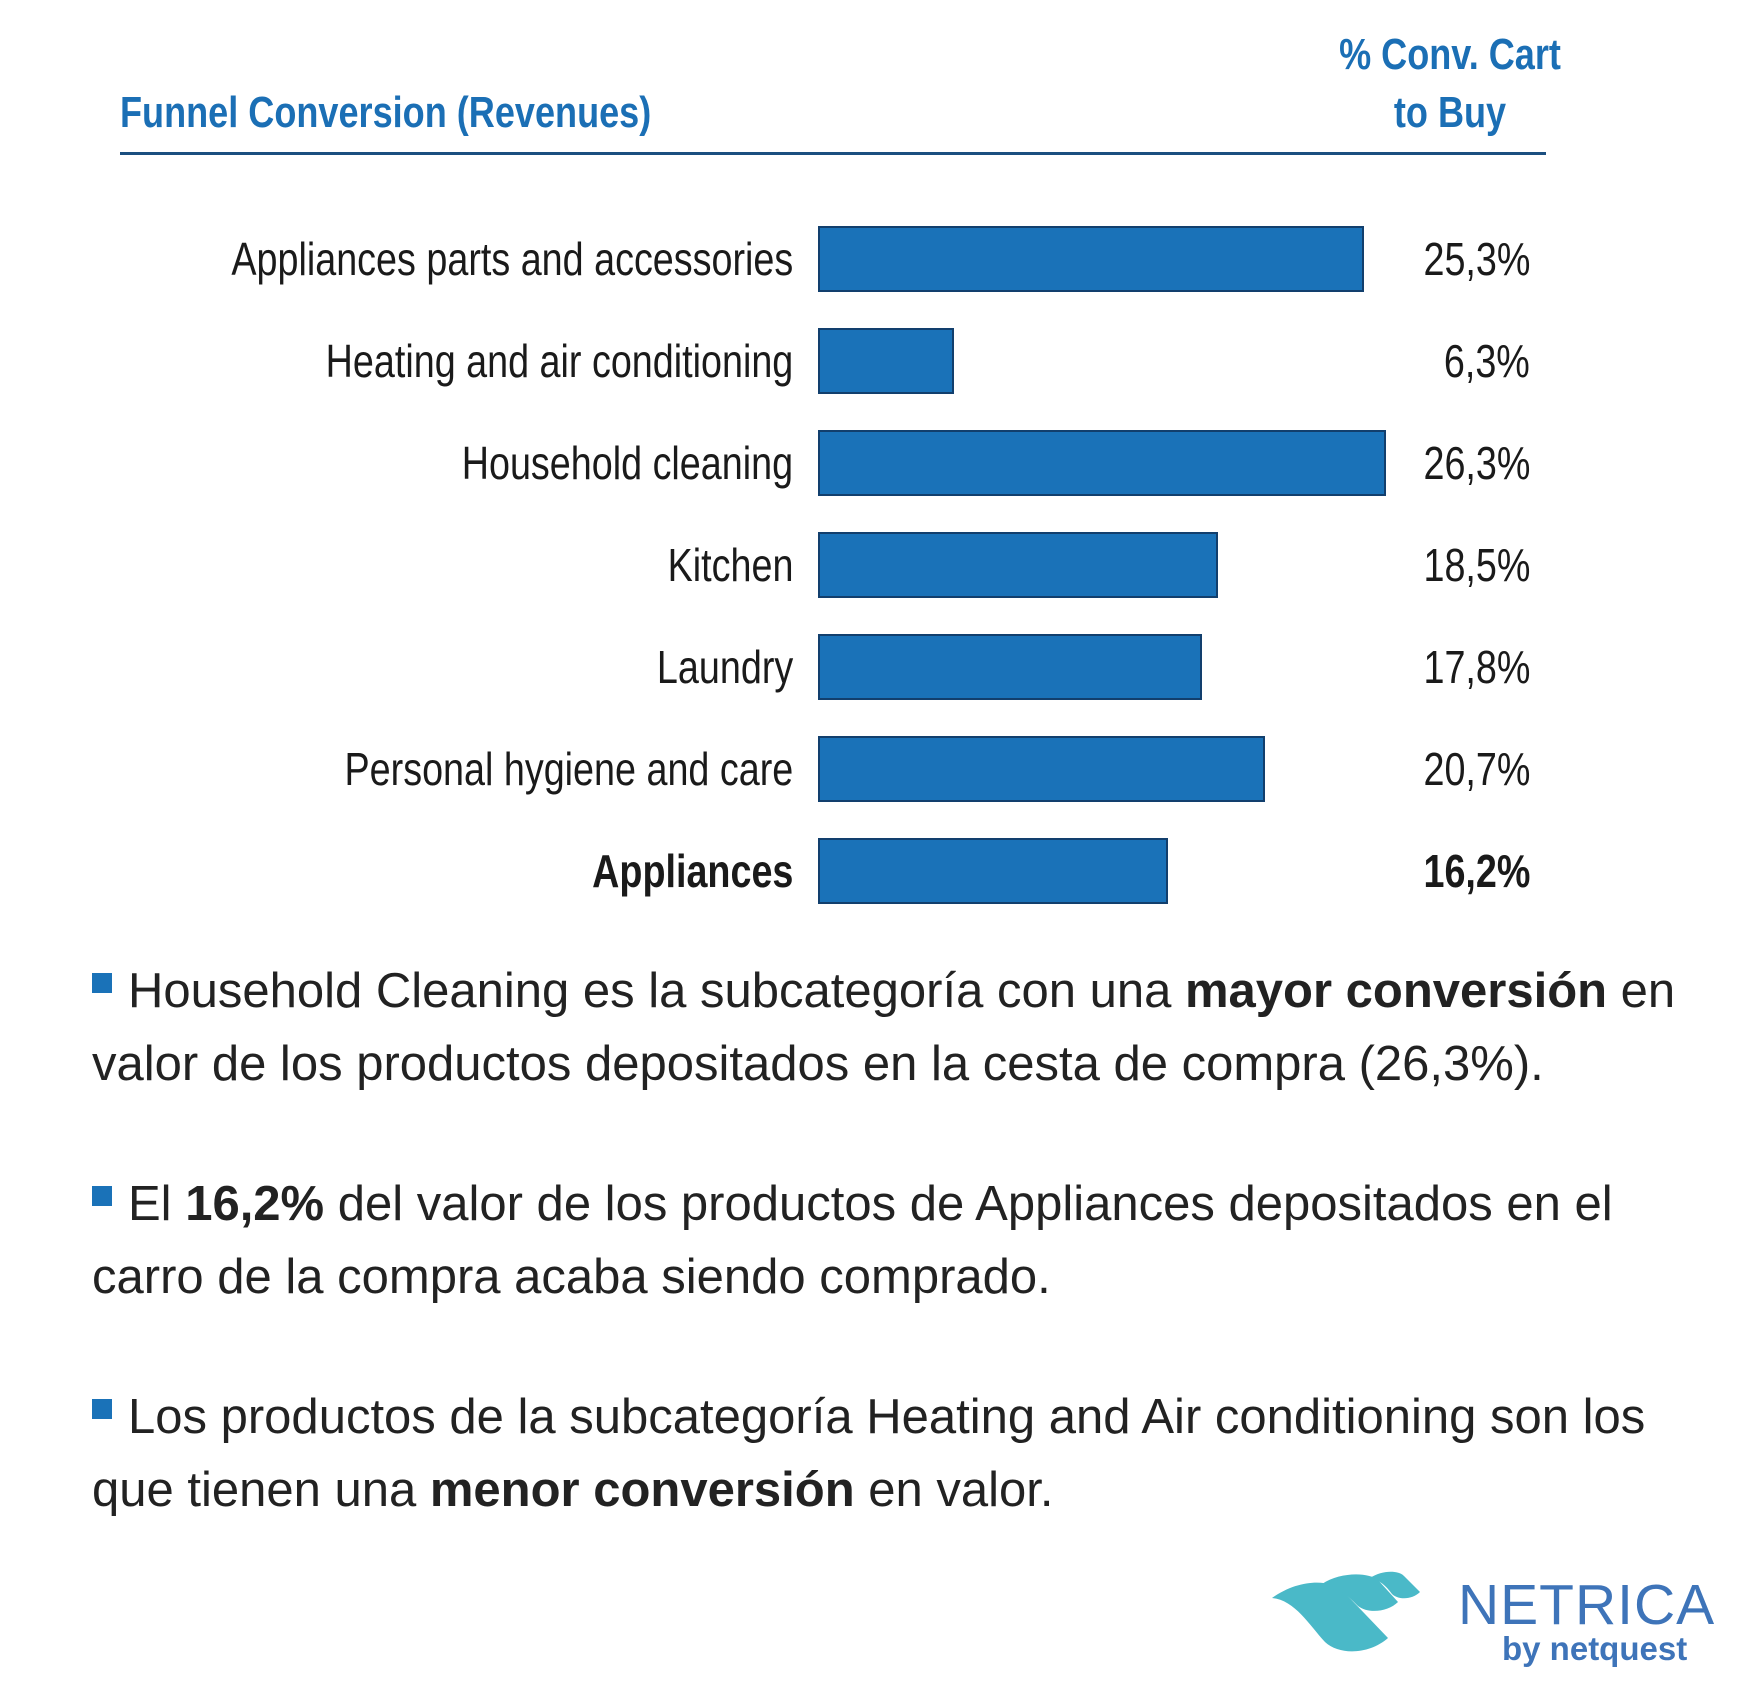 This screenshot has height=1701, width=1760. I want to click on category-label: Household cleaning, so click(627, 463).